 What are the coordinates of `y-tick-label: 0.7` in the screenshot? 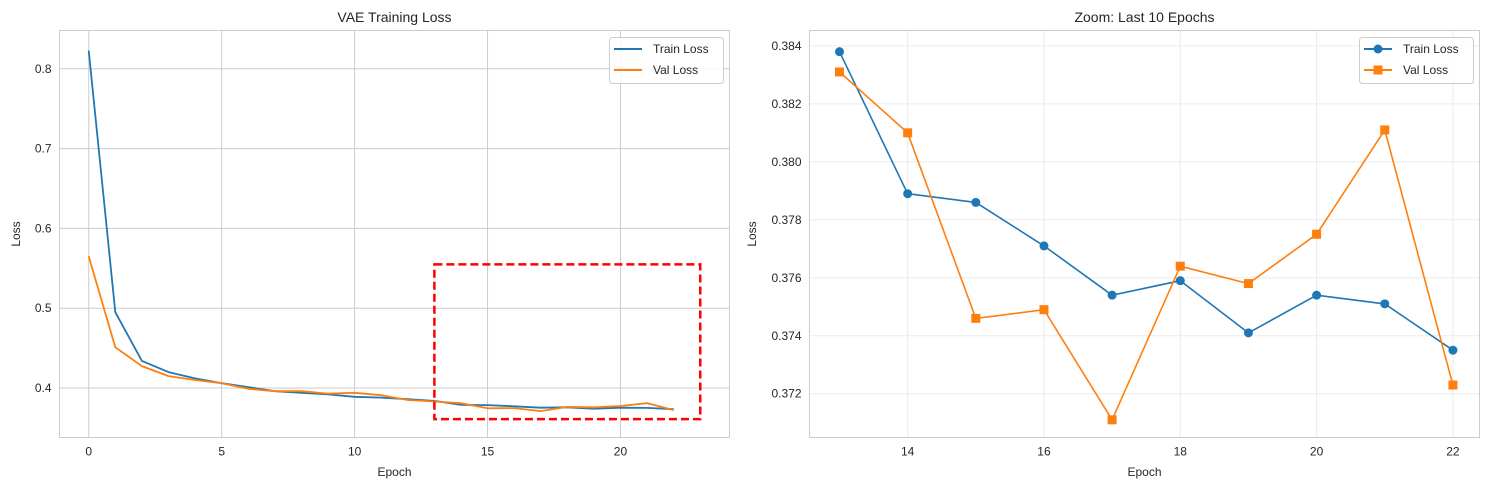 It's located at (43, 149).